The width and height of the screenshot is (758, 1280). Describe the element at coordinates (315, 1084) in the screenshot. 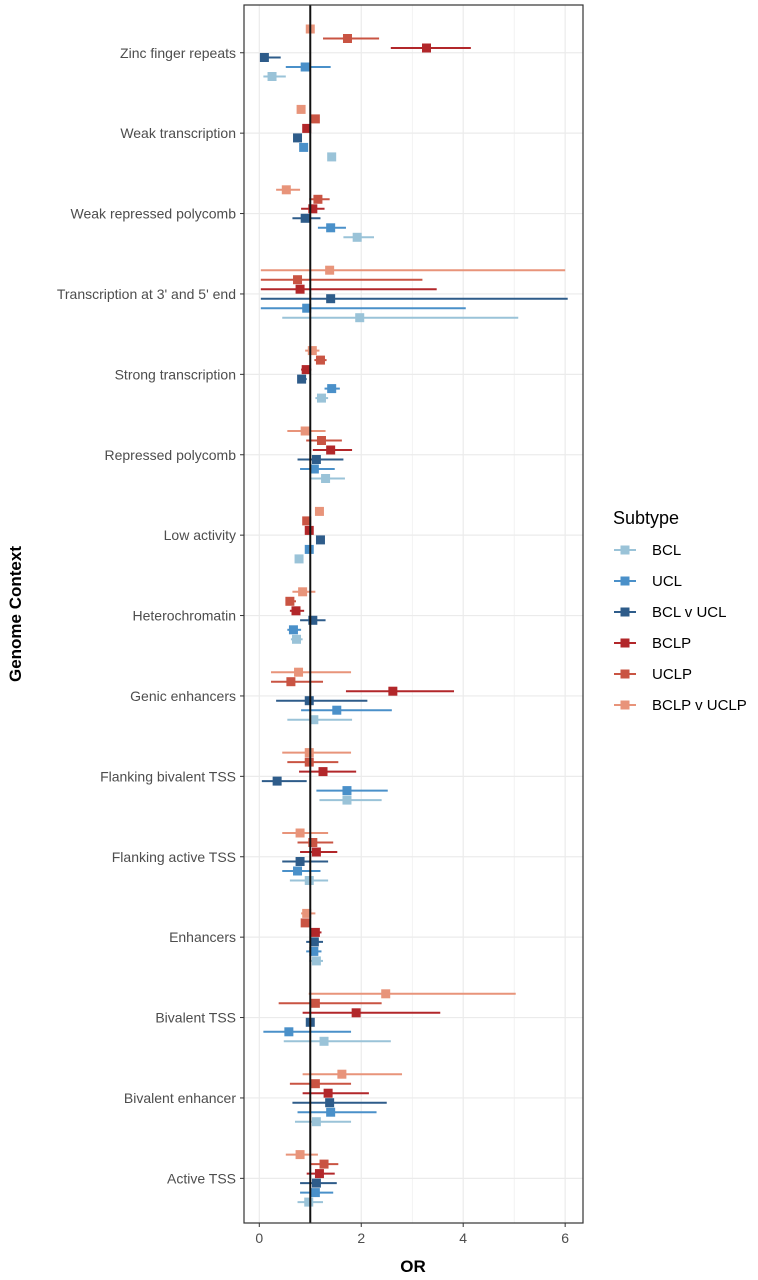

I see `point-uclp-bivalent-enhancer` at that location.